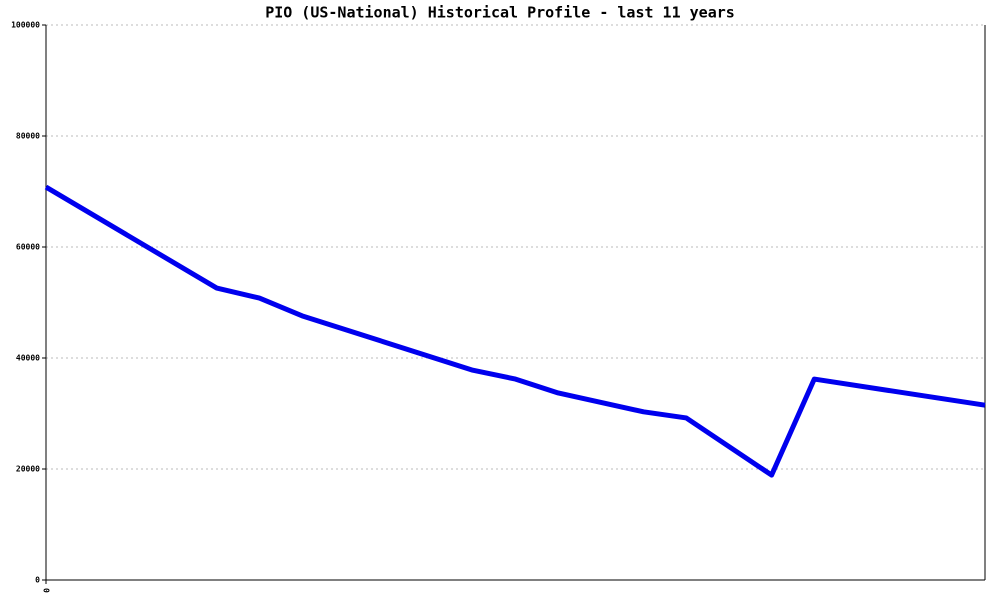 This screenshot has width=1000, height=600. Describe the element at coordinates (28, 469) in the screenshot. I see `y-tick-label: 20000` at that location.